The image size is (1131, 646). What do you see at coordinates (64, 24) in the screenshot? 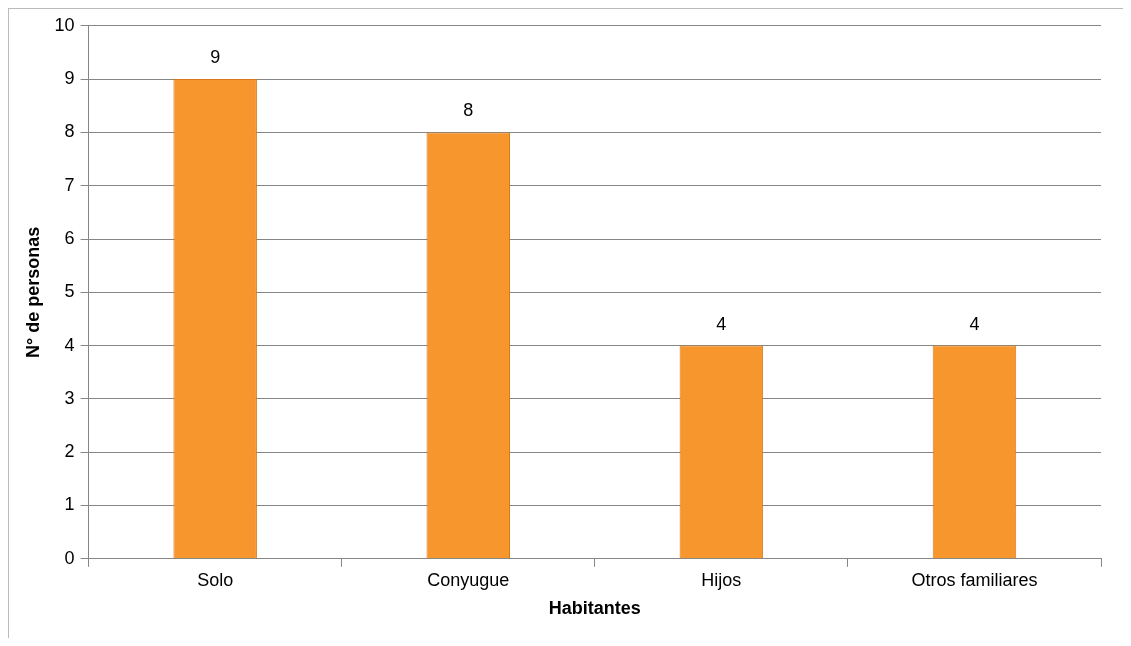
I see `y-tick-label: 10` at bounding box center [64, 24].